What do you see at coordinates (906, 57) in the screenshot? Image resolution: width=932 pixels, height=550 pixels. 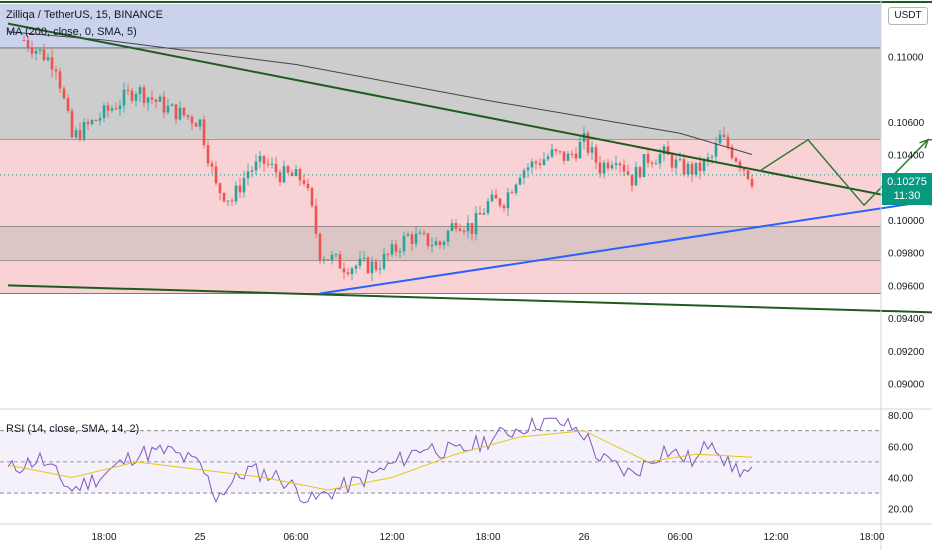 I see `price-tick-label: 0.11000` at bounding box center [906, 57].